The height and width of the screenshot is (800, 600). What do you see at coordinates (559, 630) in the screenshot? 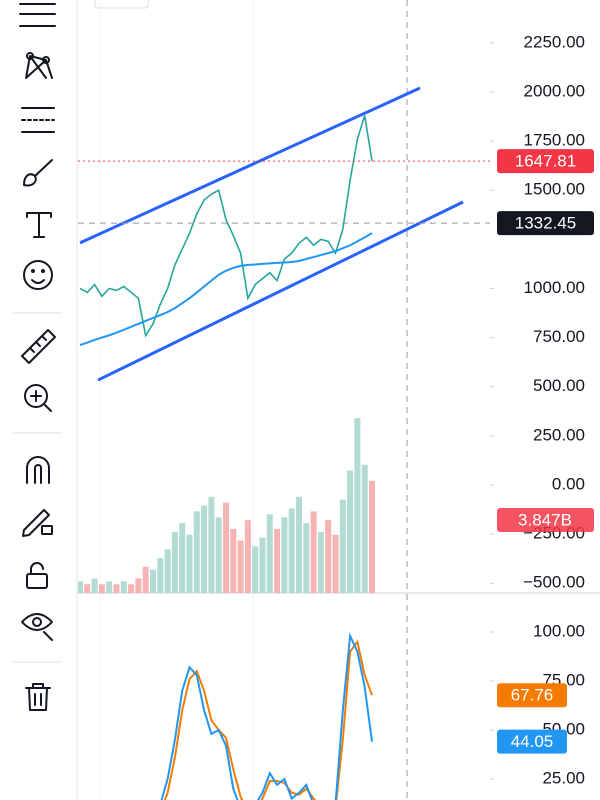
I see `y-tick-label: 100.00` at bounding box center [559, 630].